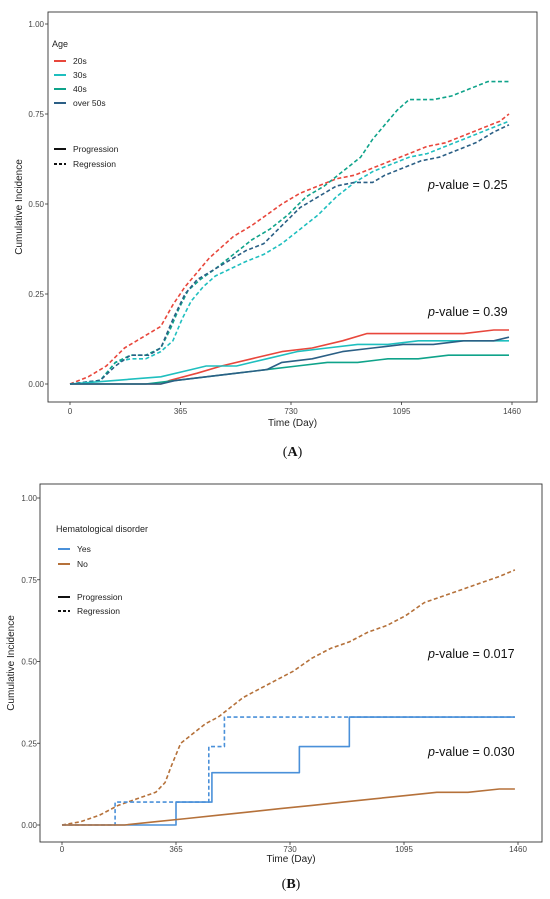 The image size is (550, 899). I want to click on panel-b-x-axis-label: Time (Day), so click(290, 859).